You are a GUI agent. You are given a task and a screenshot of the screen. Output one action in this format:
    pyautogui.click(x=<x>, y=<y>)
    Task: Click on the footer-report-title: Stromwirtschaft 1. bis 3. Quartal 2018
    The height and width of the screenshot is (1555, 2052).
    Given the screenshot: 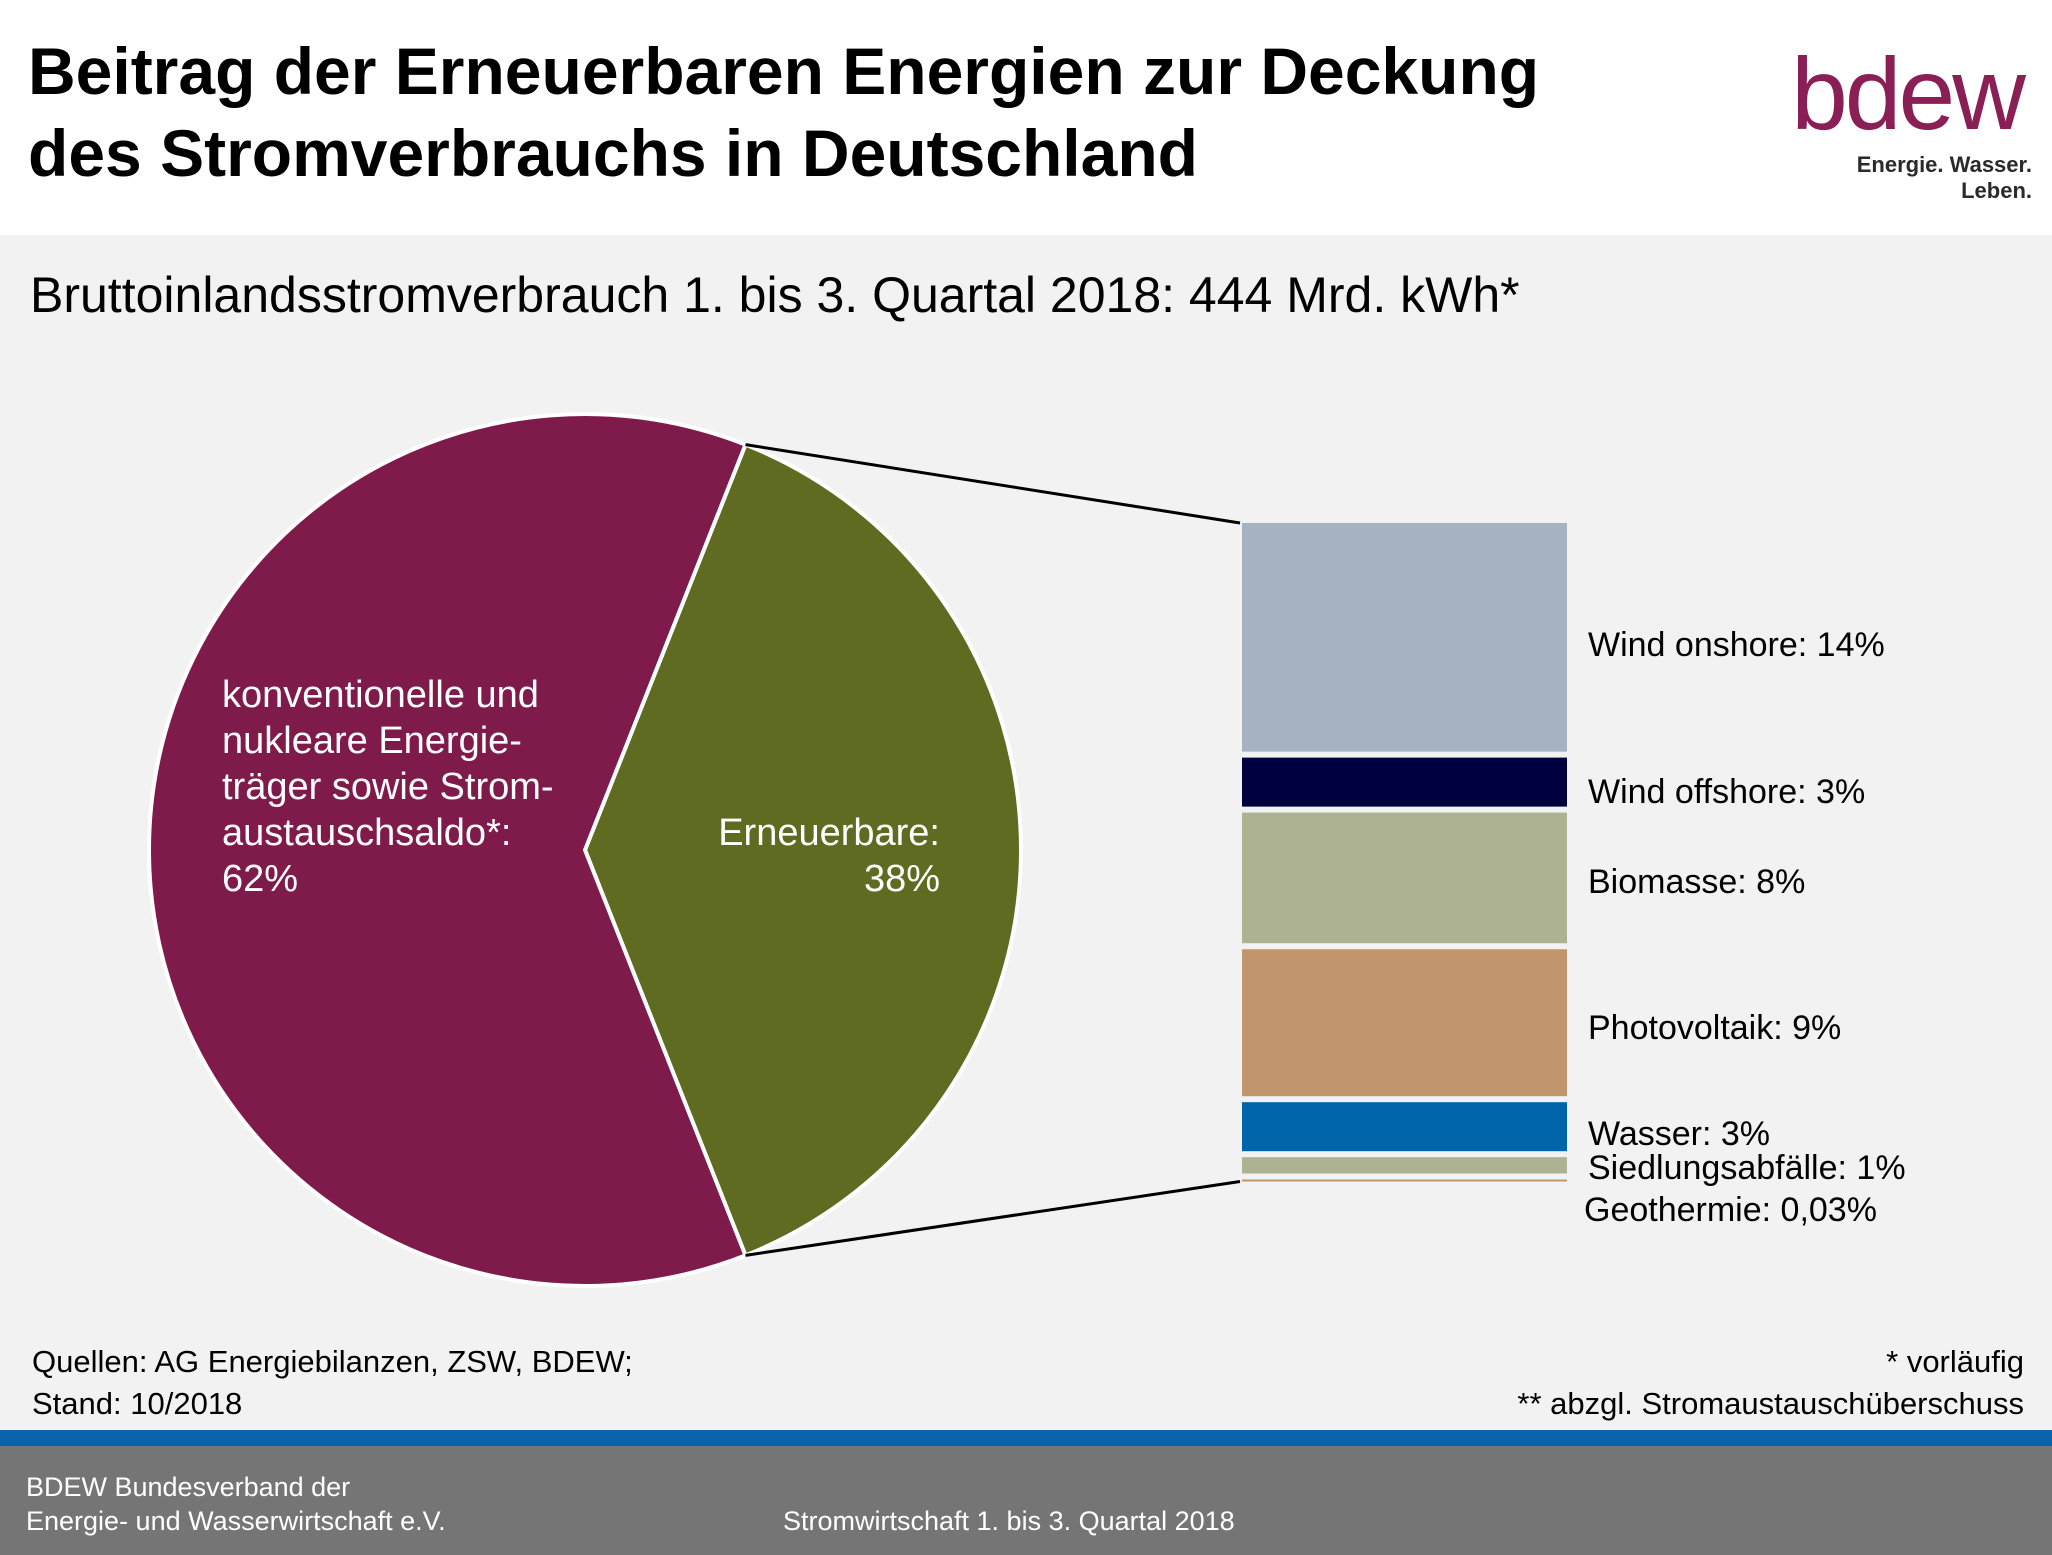 What is the action you would take?
    pyautogui.click(x=1009, y=1521)
    